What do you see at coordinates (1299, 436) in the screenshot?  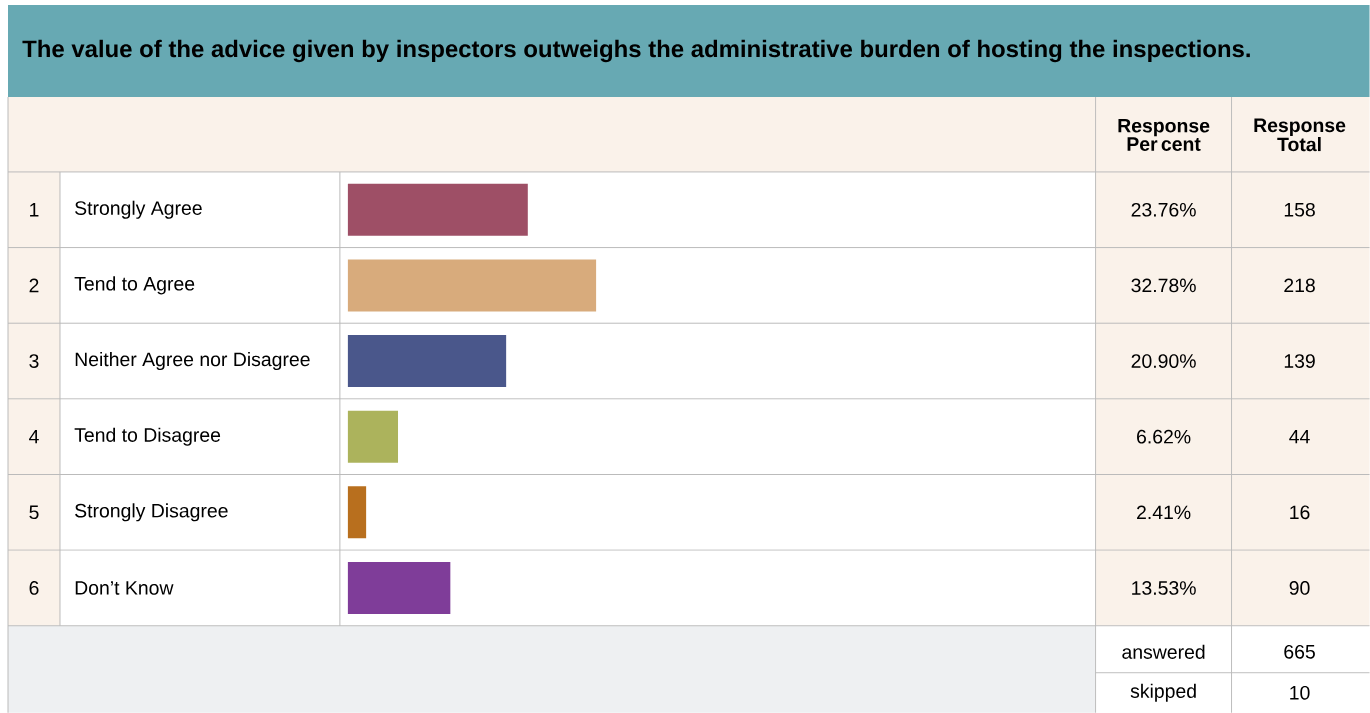 I see `text: 44` at bounding box center [1299, 436].